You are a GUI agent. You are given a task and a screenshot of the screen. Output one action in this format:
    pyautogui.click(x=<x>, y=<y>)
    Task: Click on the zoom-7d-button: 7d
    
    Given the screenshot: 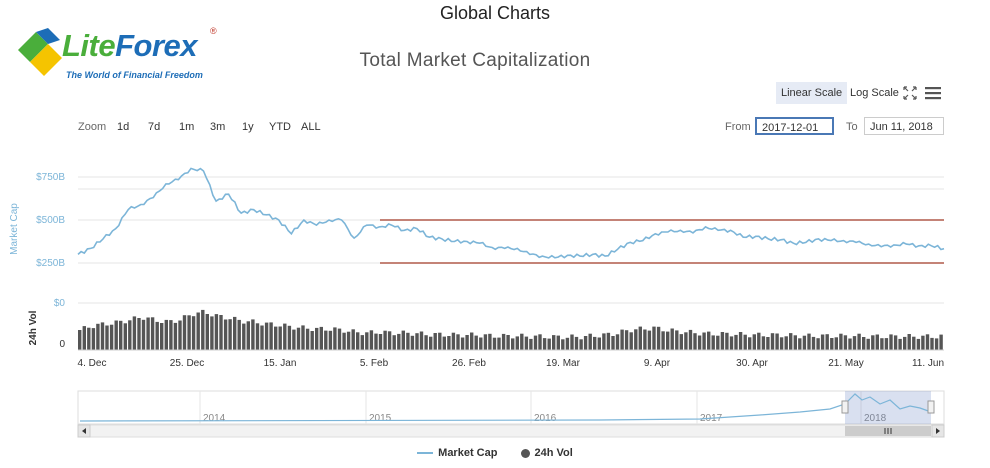 What is the action you would take?
    pyautogui.click(x=154, y=127)
    